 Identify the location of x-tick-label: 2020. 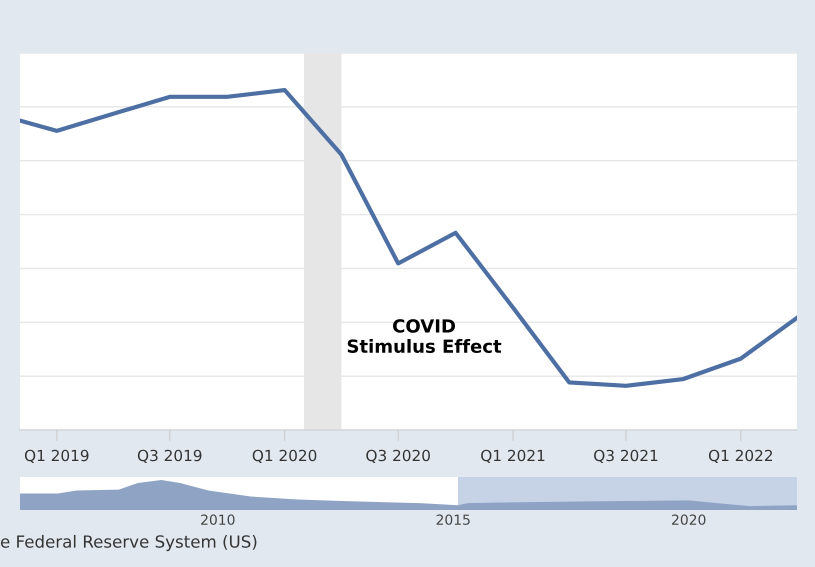
(689, 519).